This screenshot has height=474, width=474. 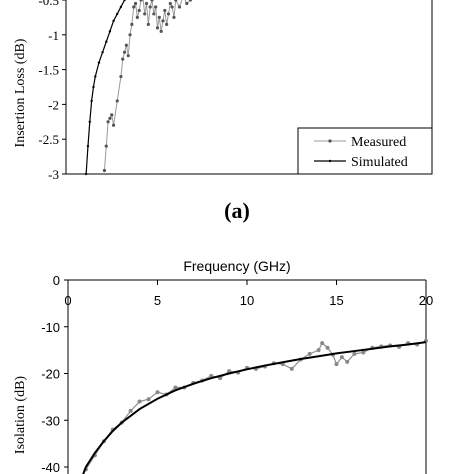 I want to click on chart-a-y-axis-label: Insertion Loss (dB), so click(x=20, y=92).